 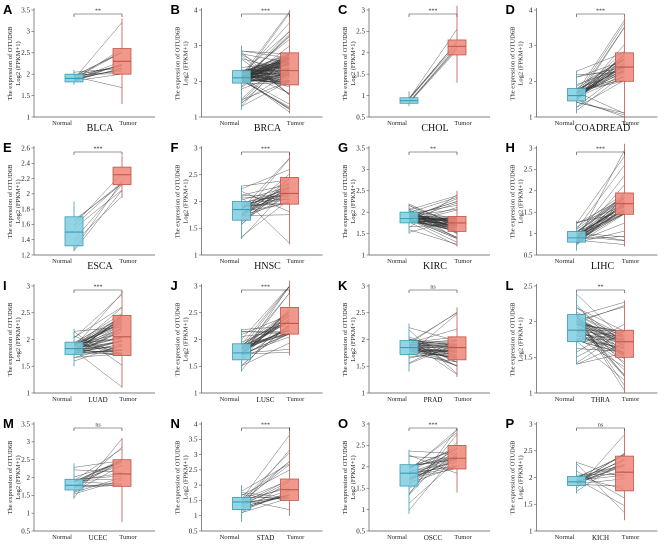 I want to click on y-tick-label: 2.6, so click(x=25, y=148).